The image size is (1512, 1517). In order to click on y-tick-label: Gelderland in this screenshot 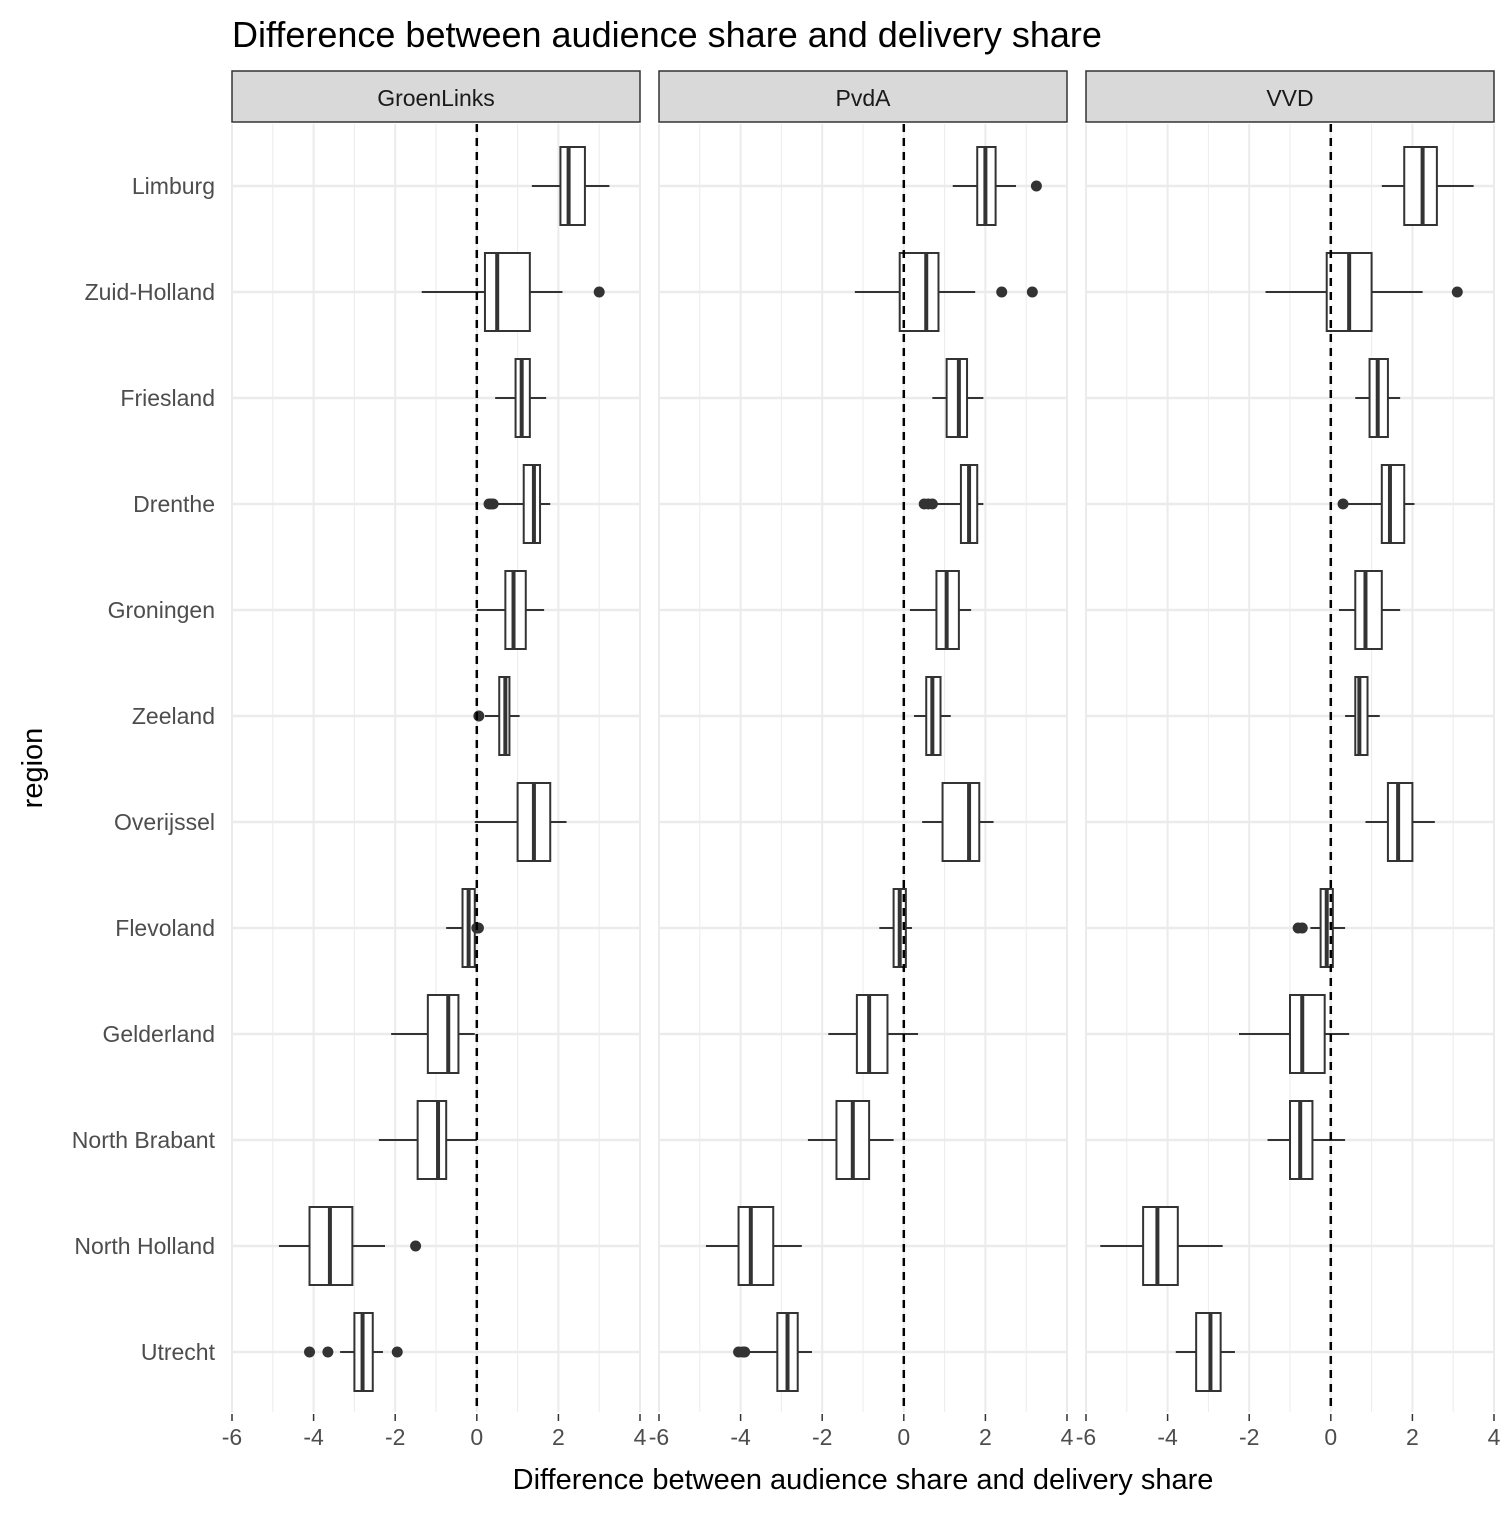, I will do `click(158, 1034)`.